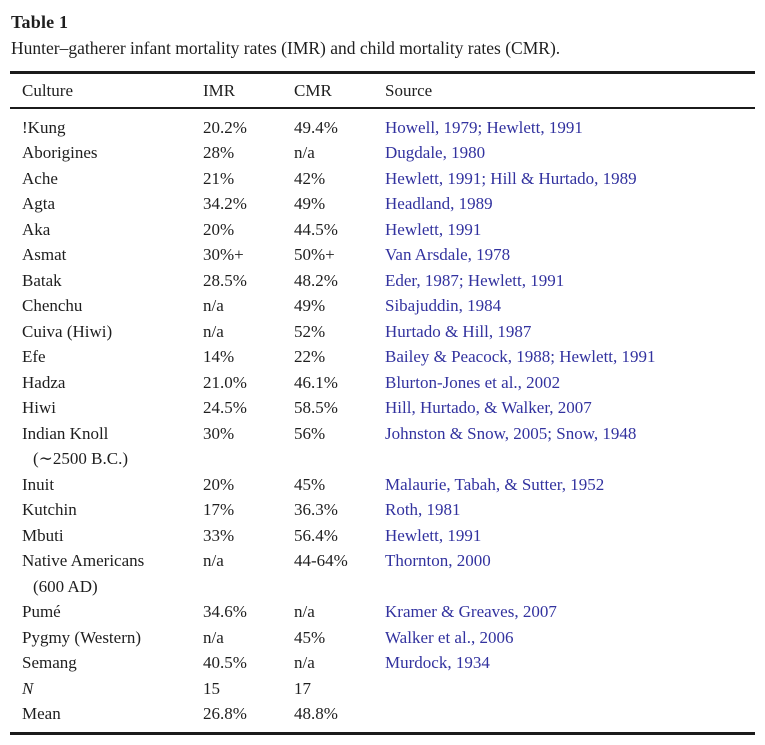 The height and width of the screenshot is (745, 765). What do you see at coordinates (382, 255) in the screenshot?
I see `table-row: Asmat 30%+ 50%+ Van Arsdale, 1978` at bounding box center [382, 255].